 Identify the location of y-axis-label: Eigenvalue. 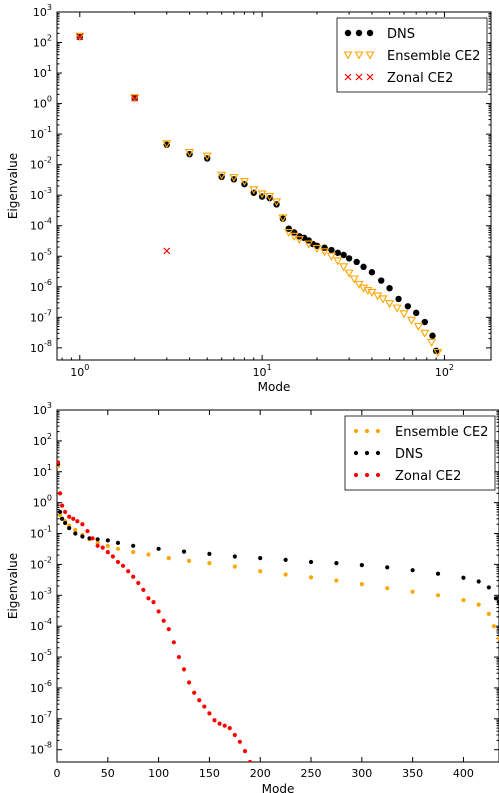
(13, 186).